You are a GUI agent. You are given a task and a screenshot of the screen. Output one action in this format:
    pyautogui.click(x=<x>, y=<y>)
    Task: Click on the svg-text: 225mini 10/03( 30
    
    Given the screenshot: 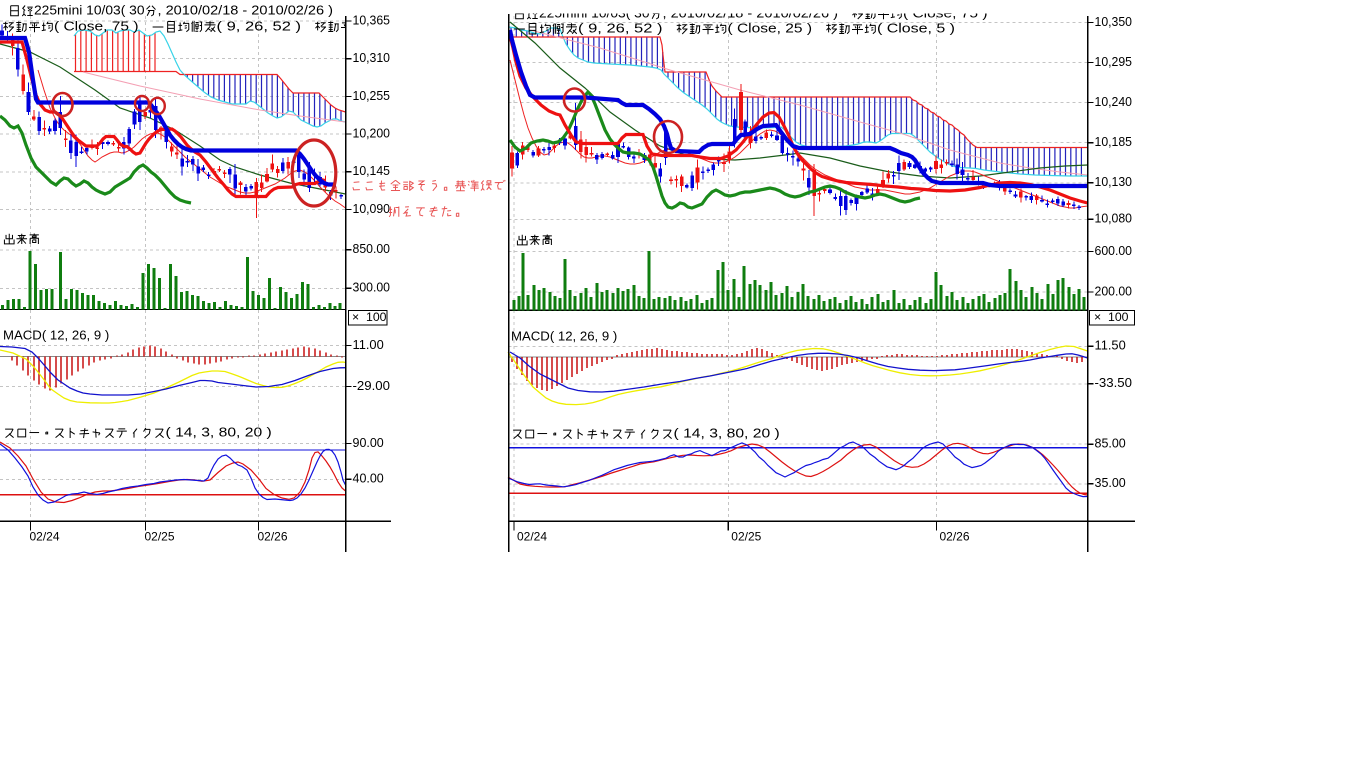 What is the action you would take?
    pyautogui.click(x=89, y=9)
    